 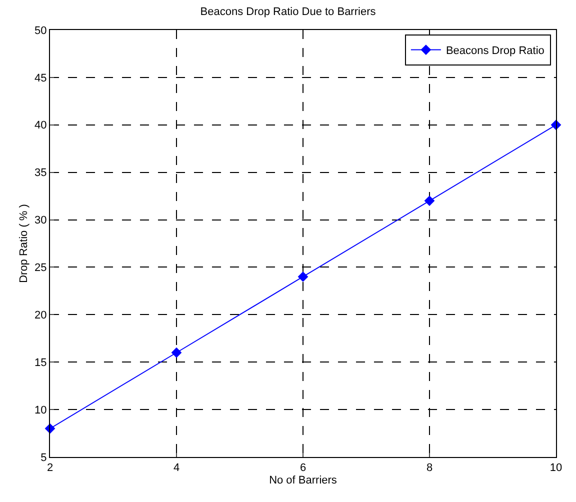 What do you see at coordinates (303, 468) in the screenshot?
I see `x-tick-label: 6` at bounding box center [303, 468].